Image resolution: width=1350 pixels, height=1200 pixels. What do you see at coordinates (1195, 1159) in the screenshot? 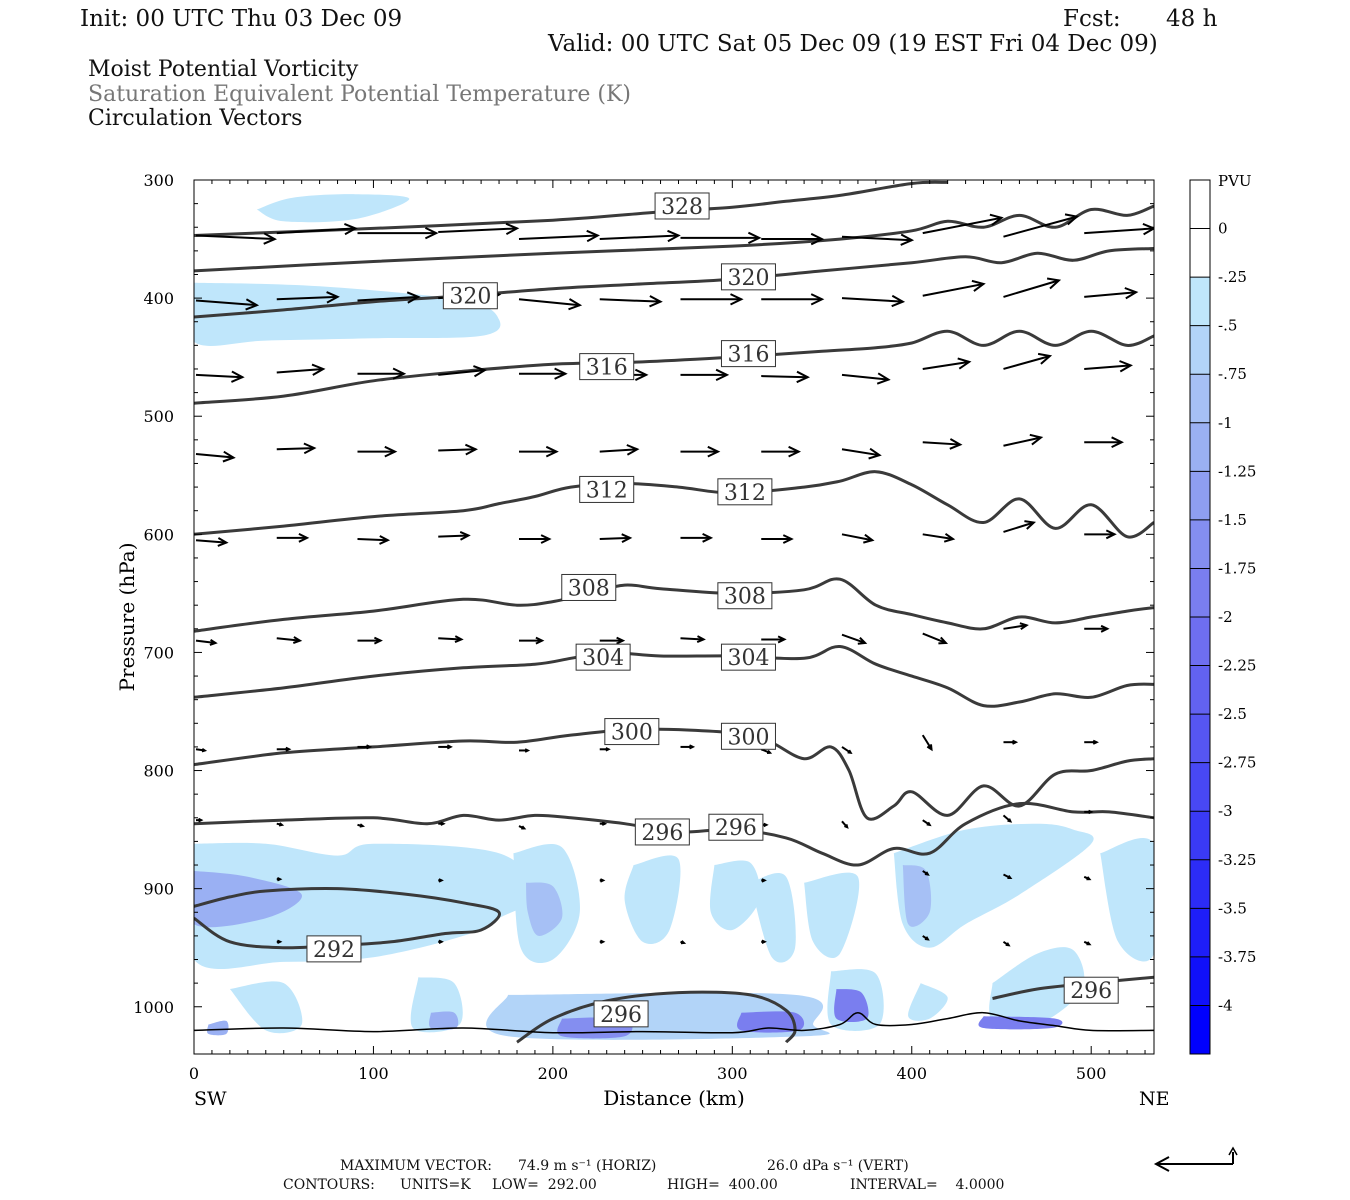
I see `reference-vector-icon` at bounding box center [1195, 1159].